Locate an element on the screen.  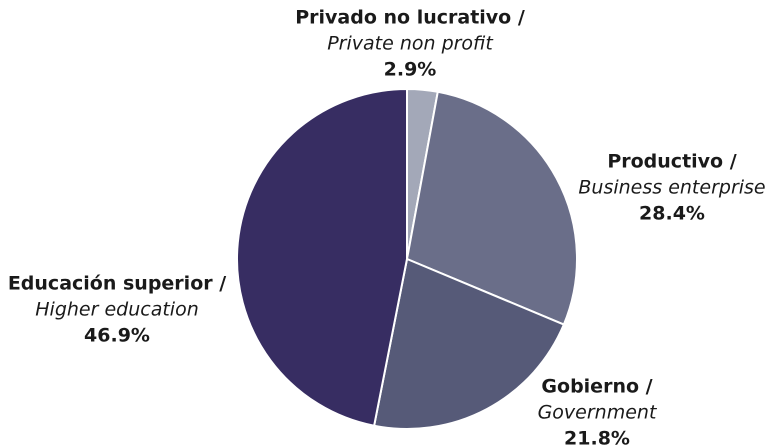
slice-value: 2.9% is located at coordinates (410, 70).